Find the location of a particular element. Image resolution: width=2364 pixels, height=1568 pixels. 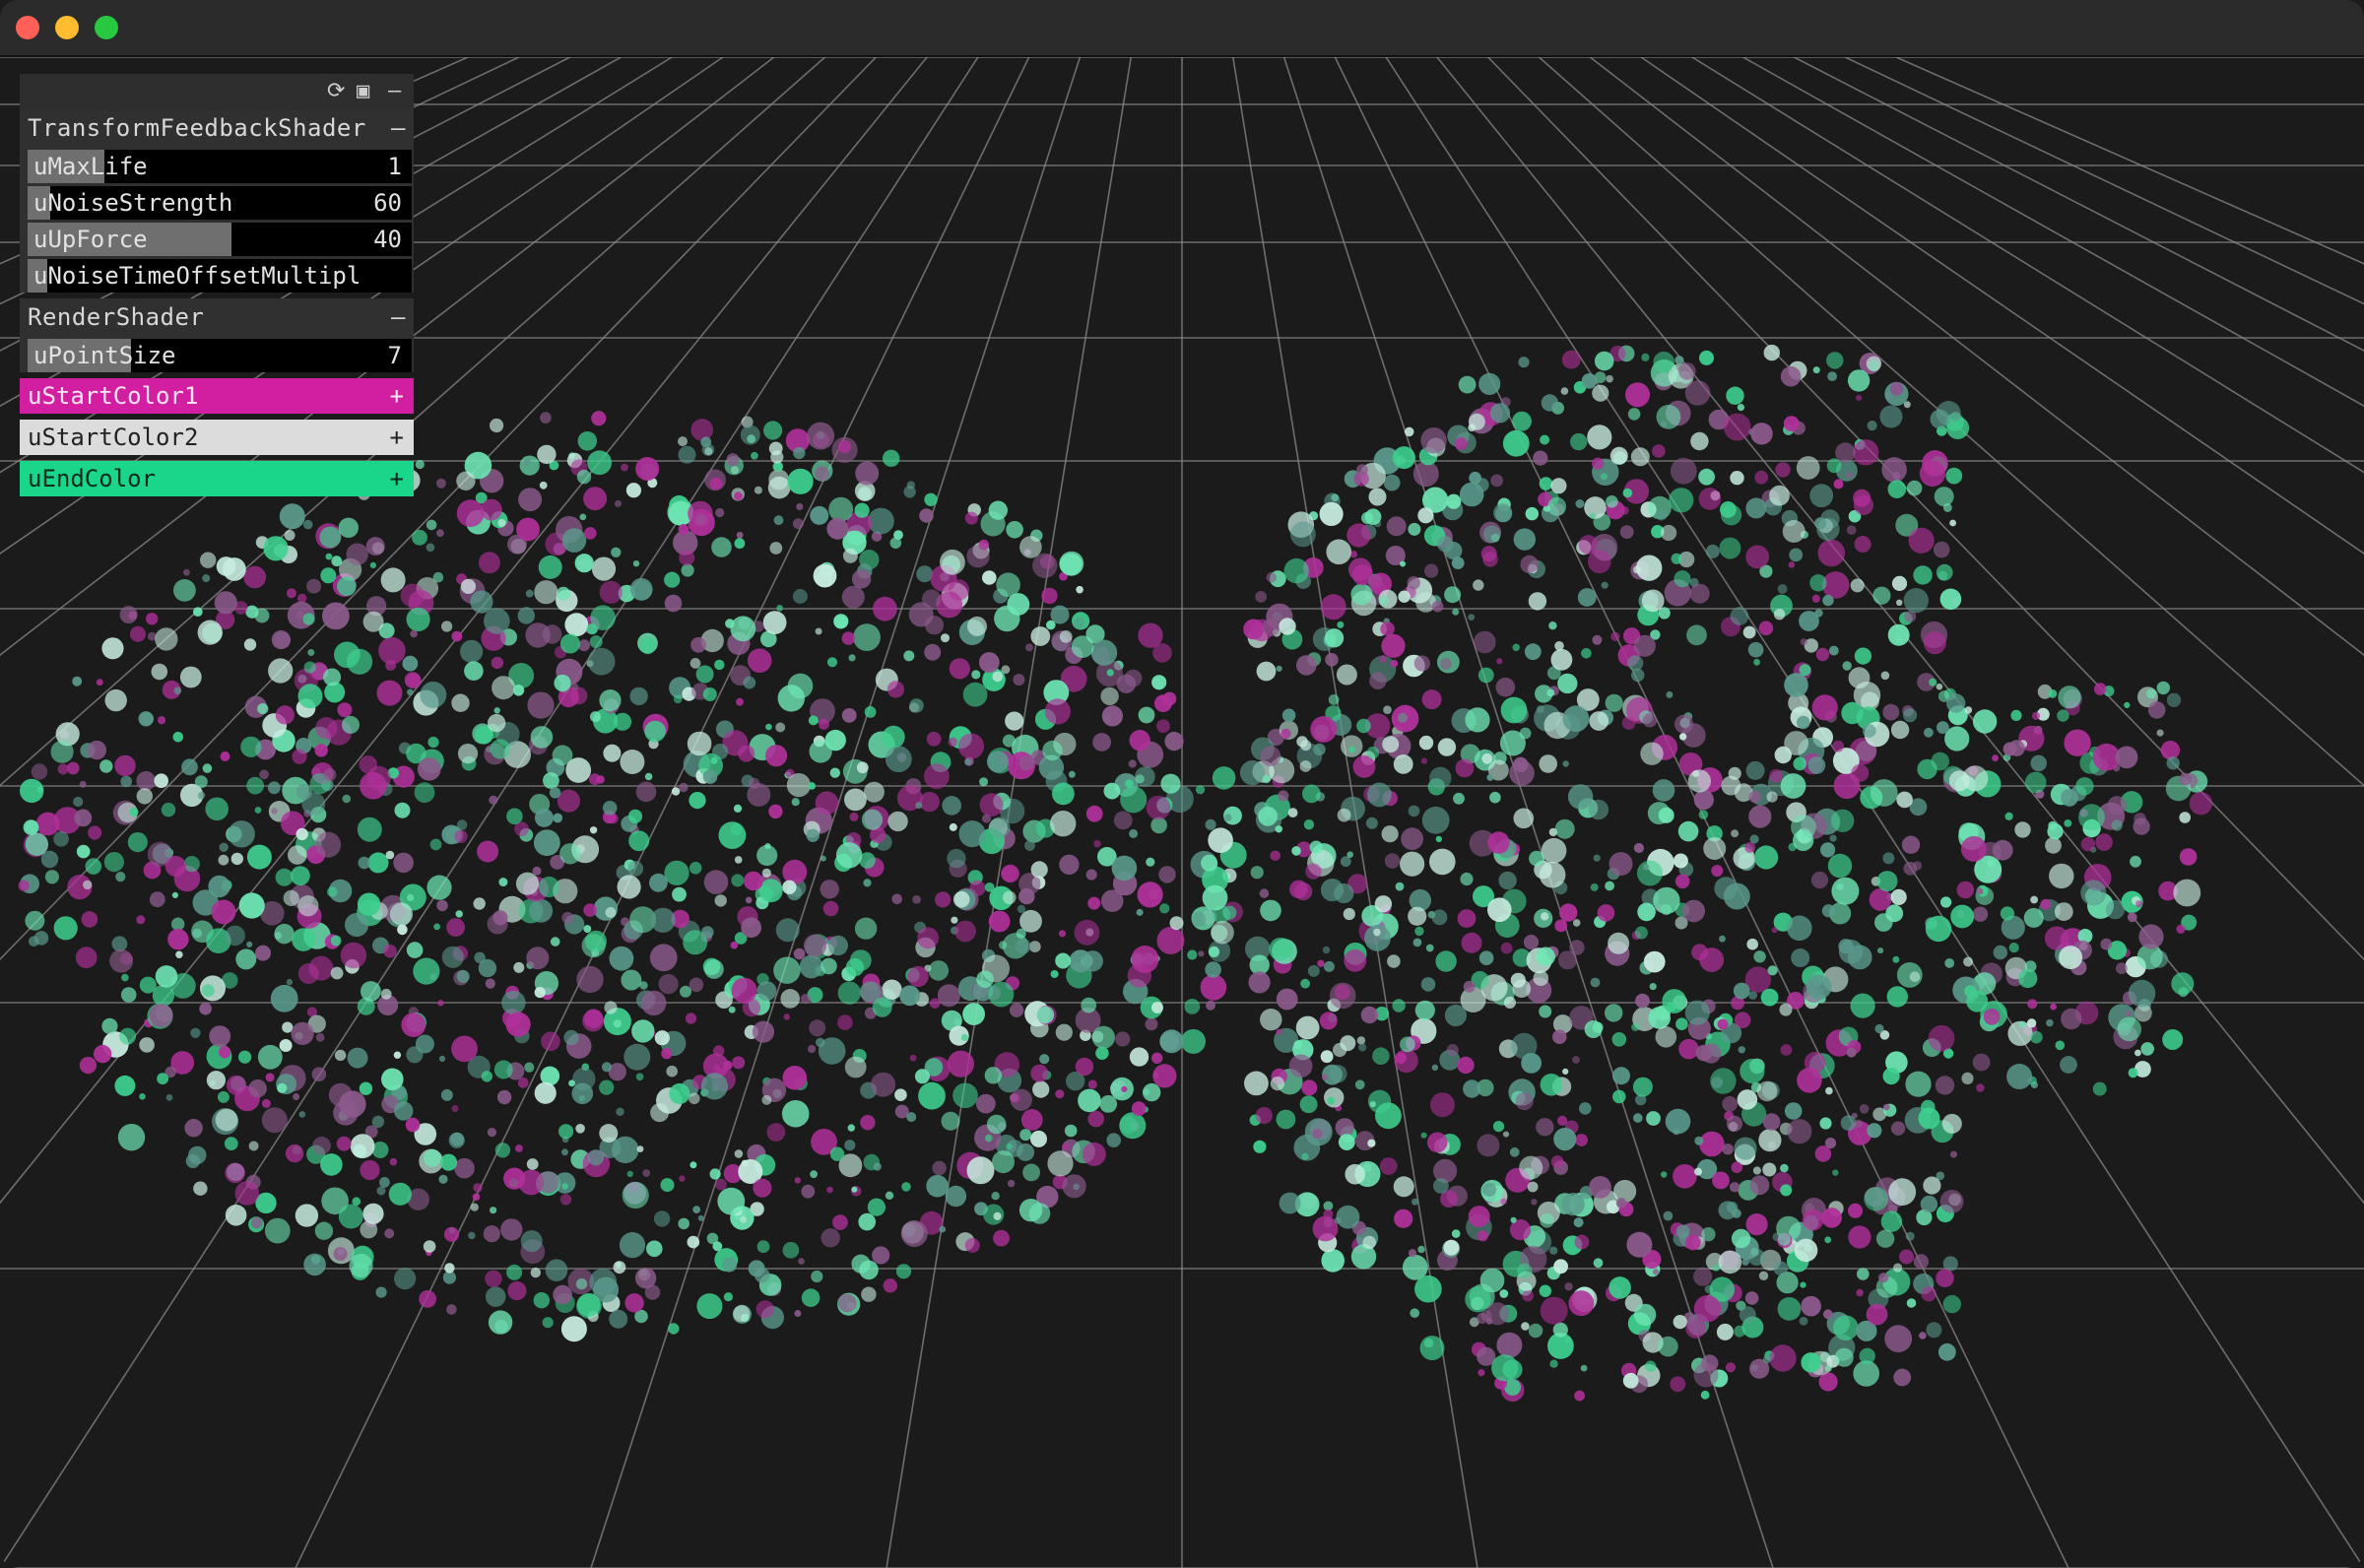

param-row-umaxlife: uMaxLife 1 is located at coordinates (217, 165).